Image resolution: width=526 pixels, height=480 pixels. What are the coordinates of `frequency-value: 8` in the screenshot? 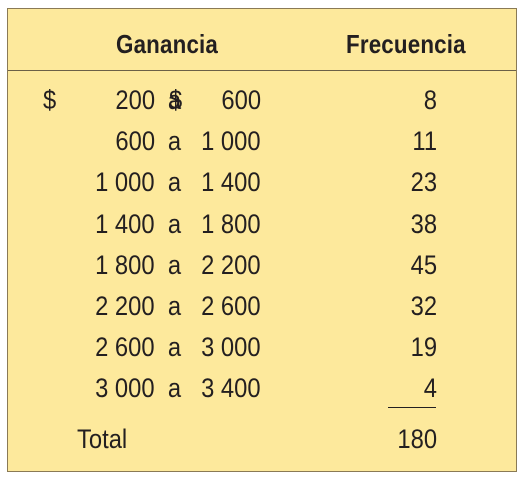 It's located at (430, 100).